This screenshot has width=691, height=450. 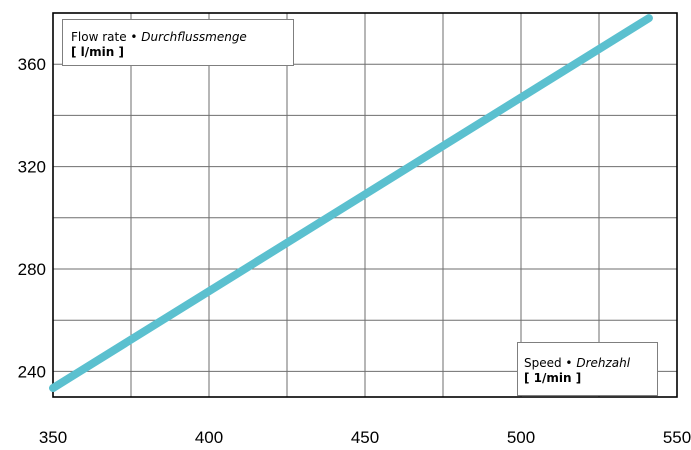 I want to click on y-axis-label: Flow rate • Durchflussmenge, so click(x=159, y=37).